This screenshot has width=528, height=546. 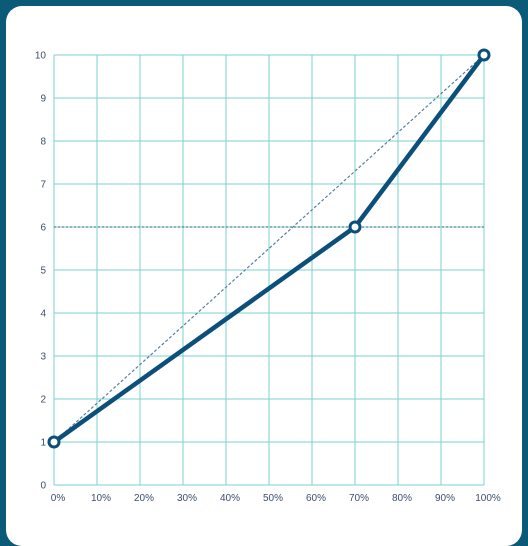 I want to click on x-tick-label: 10%, so click(x=101, y=498).